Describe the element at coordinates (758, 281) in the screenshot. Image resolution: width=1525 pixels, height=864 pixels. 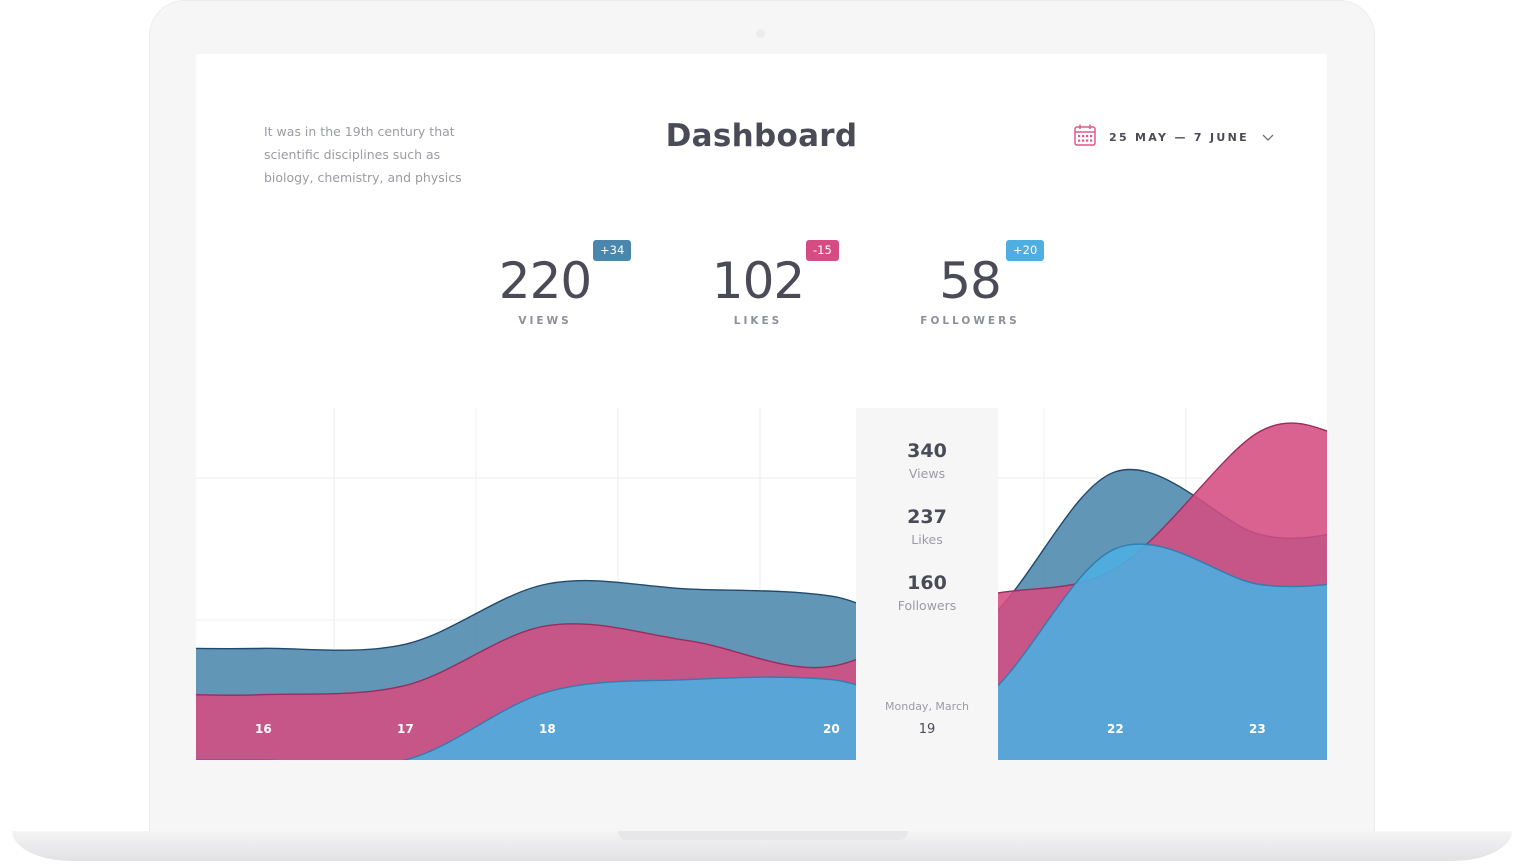
I see `stat-likes-value: 102` at that location.